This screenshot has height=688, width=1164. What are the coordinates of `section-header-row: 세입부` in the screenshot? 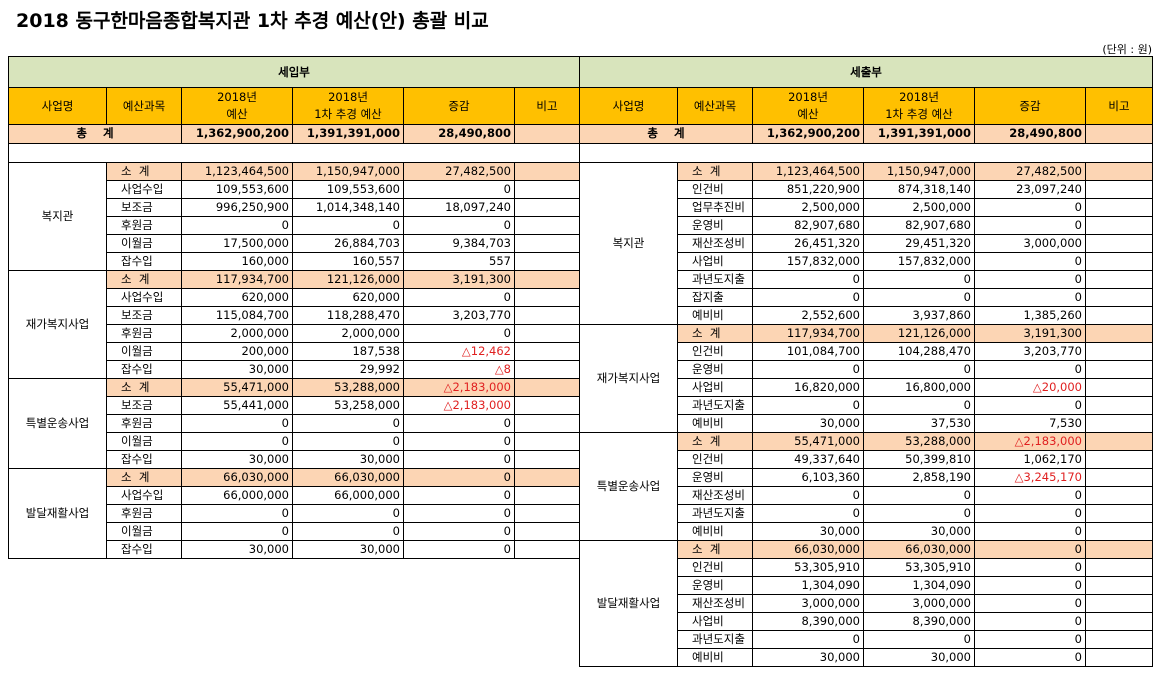 It's located at (294, 72).